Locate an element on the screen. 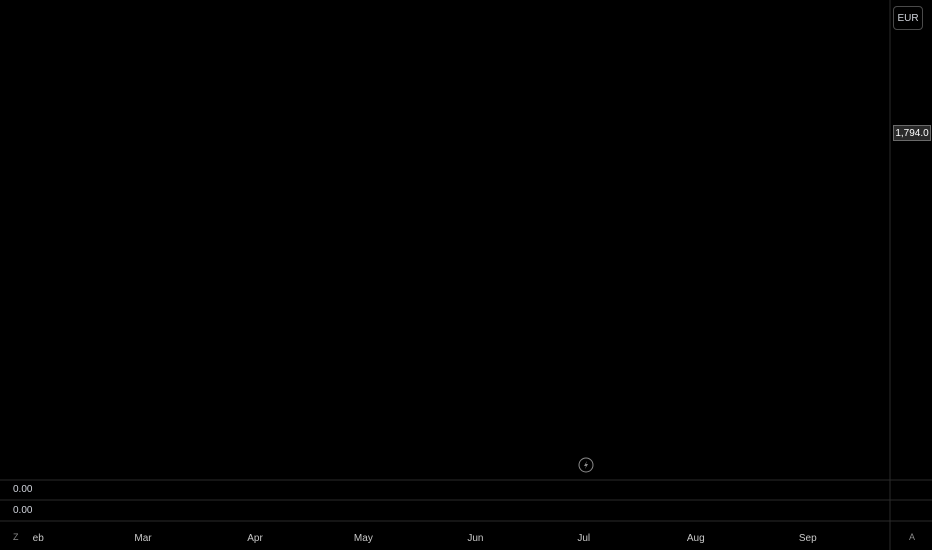  currency-label: EUR is located at coordinates (908, 18).